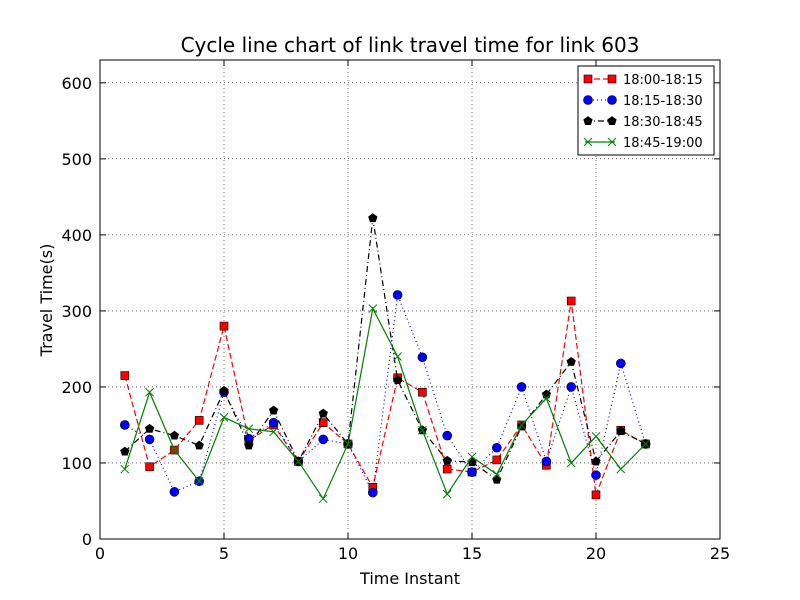 This screenshot has height=600, width=800. I want to click on x-tick-label: 25, so click(720, 553).